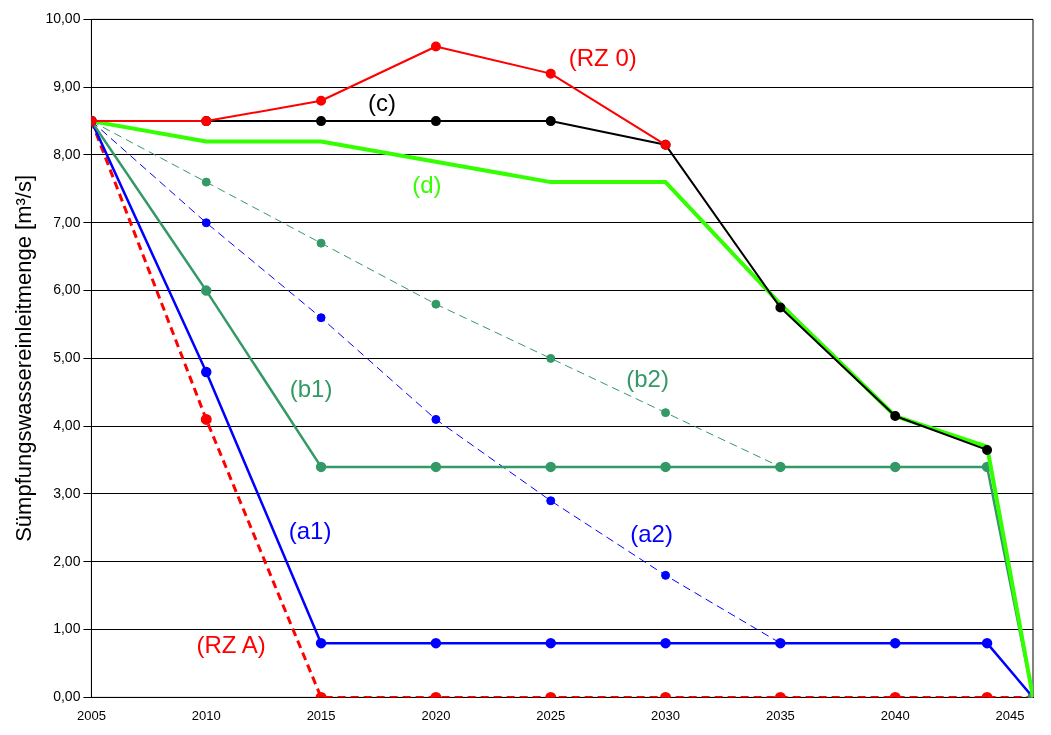  What do you see at coordinates (666, 715) in the screenshot?
I see `x-tick-label: 2030` at bounding box center [666, 715].